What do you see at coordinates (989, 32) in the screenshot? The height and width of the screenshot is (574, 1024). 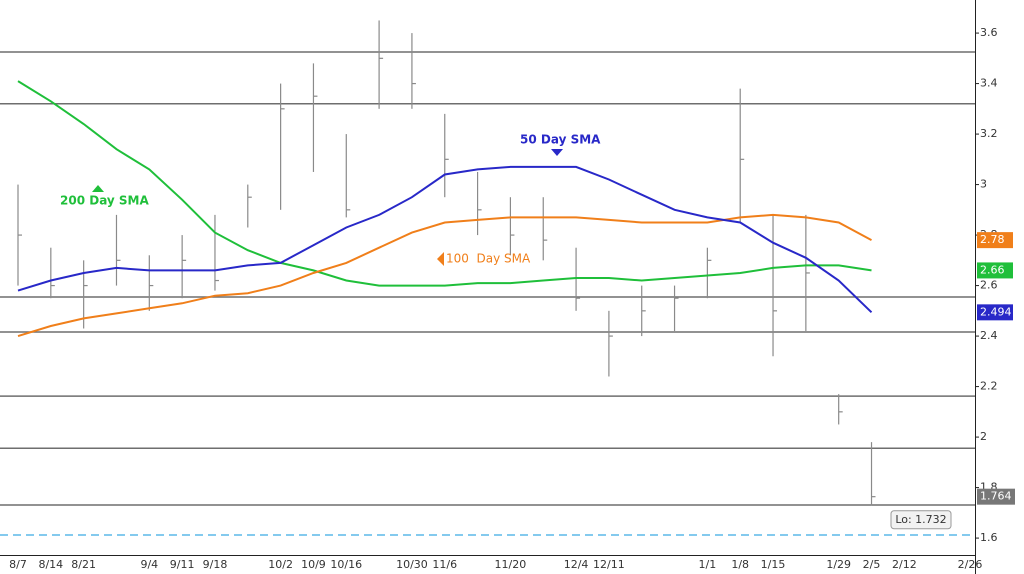 I see `y-tick-label: 3.6` at bounding box center [989, 32].